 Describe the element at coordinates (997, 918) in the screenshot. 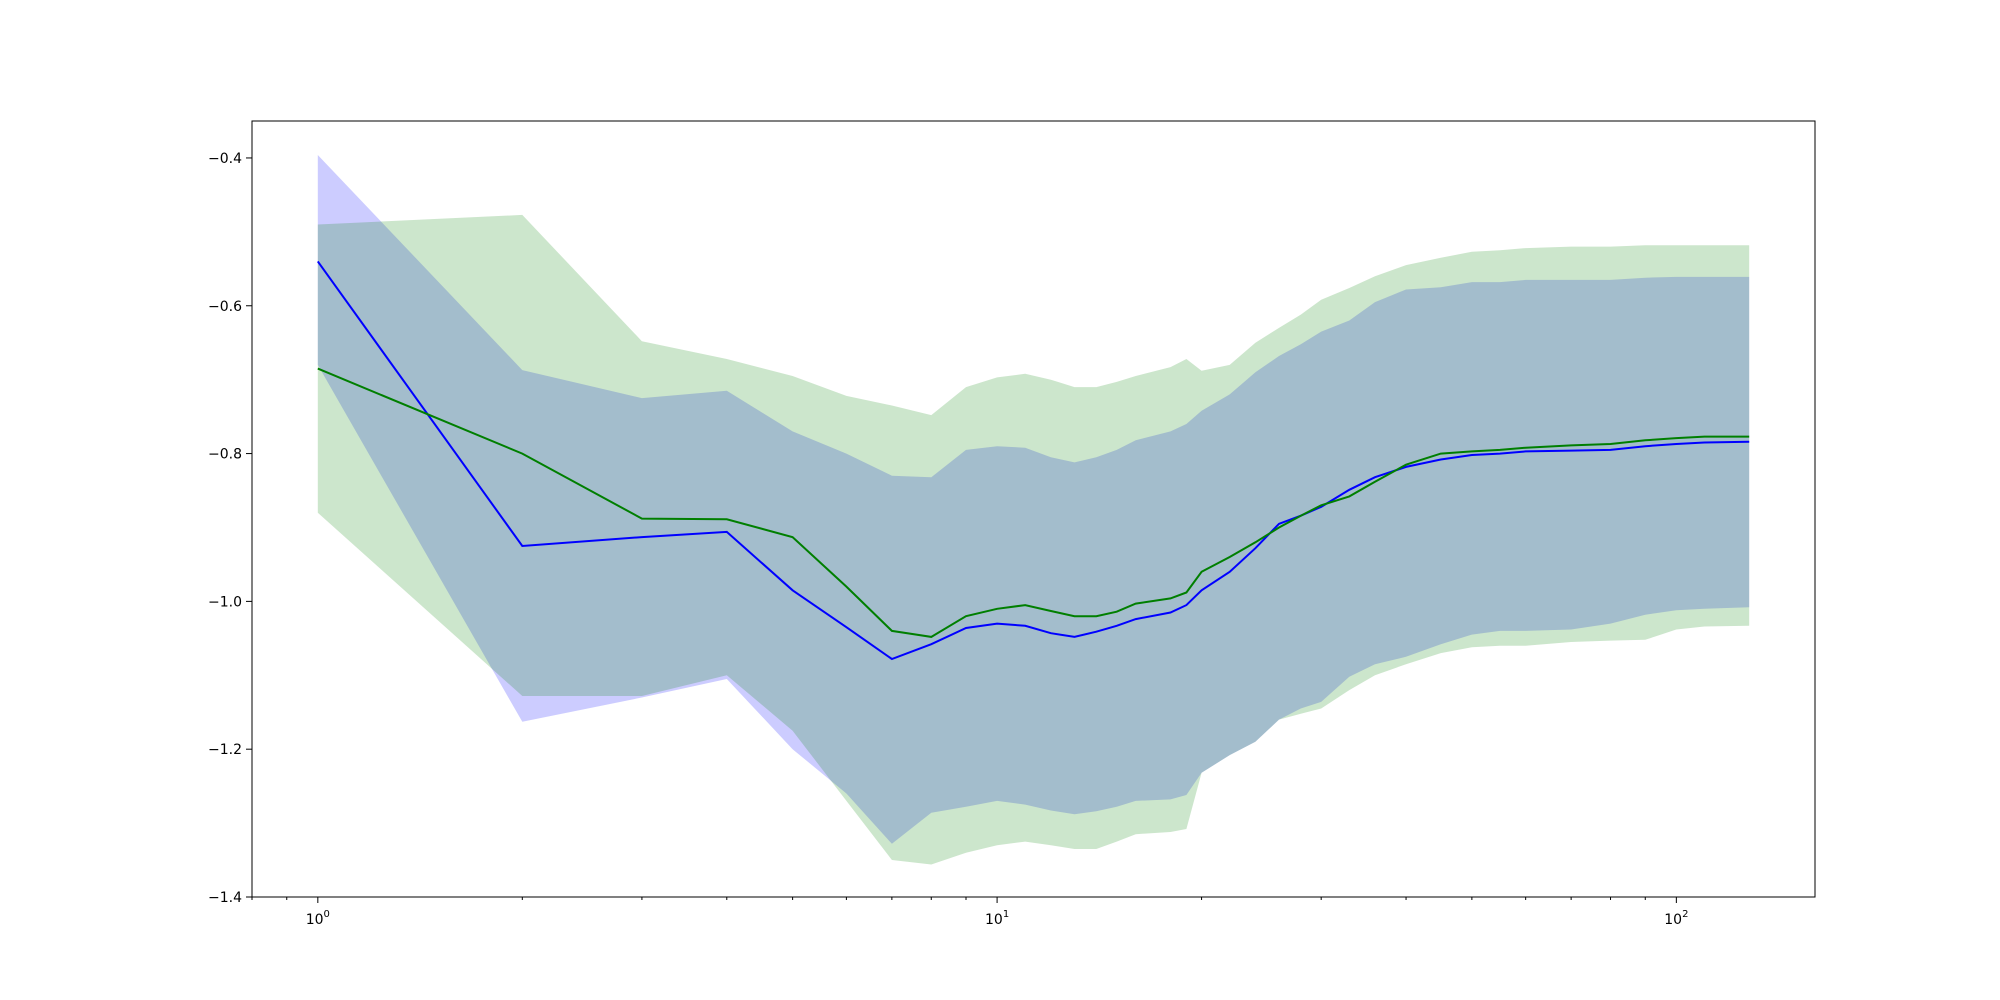

I see `x-tick-label: 10¹` at that location.